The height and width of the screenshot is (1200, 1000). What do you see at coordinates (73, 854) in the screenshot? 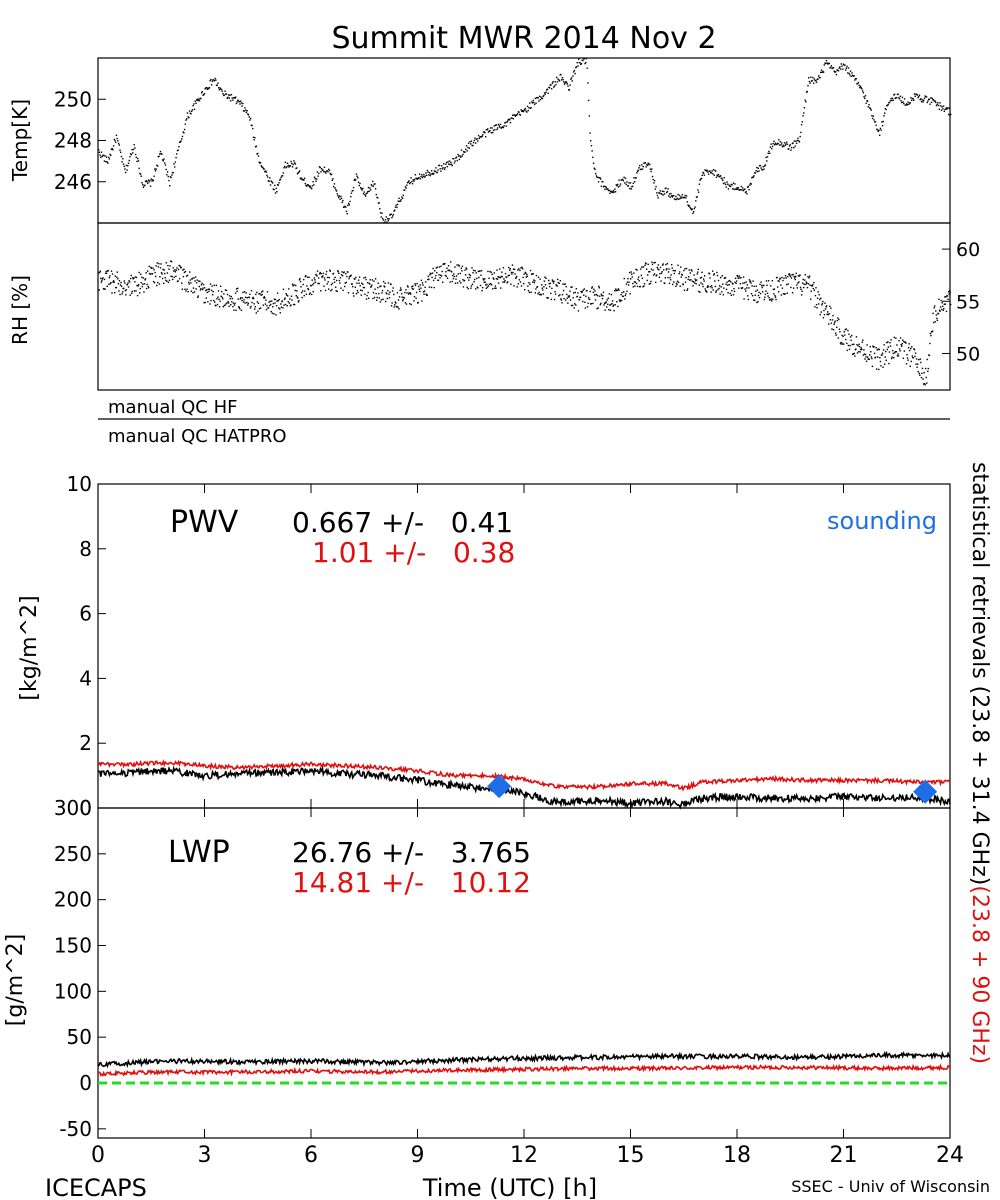
I see `lwp-ytick-label: 250` at bounding box center [73, 854].